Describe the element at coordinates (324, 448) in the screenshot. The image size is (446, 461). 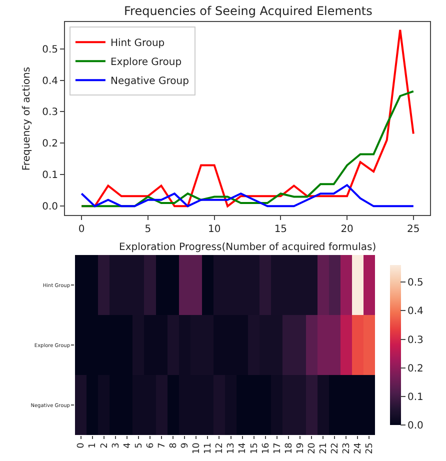
I see `x-tick-label: 21` at that location.